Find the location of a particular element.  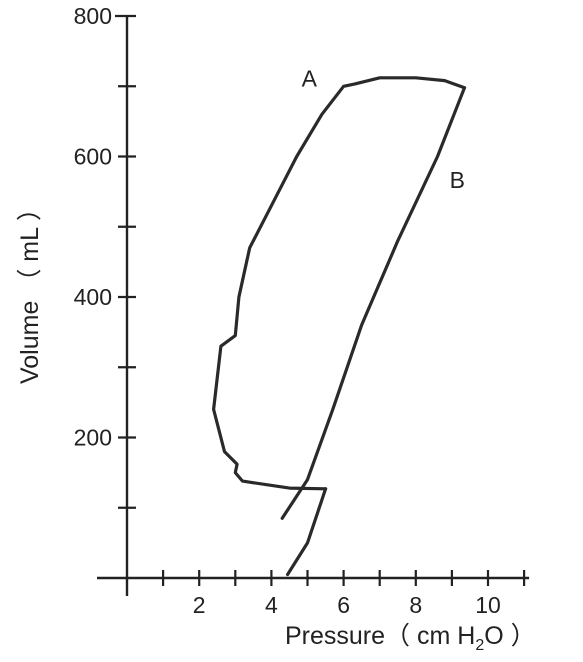

x-axis-title-subscript: 2 is located at coordinates (479, 645).